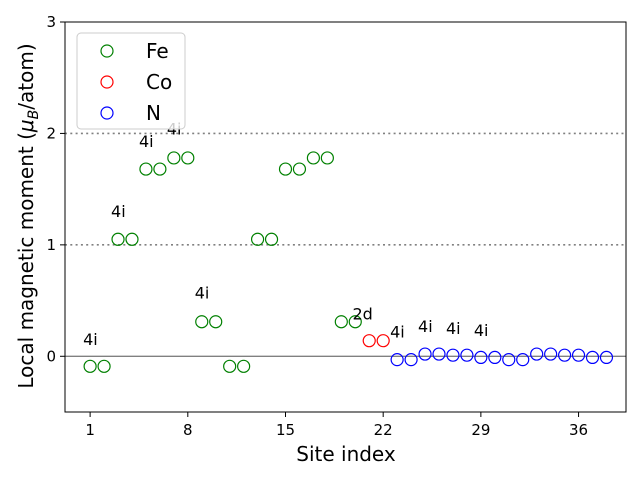  What do you see at coordinates (51, 133) in the screenshot?
I see `y-tick-label: 2` at bounding box center [51, 133].